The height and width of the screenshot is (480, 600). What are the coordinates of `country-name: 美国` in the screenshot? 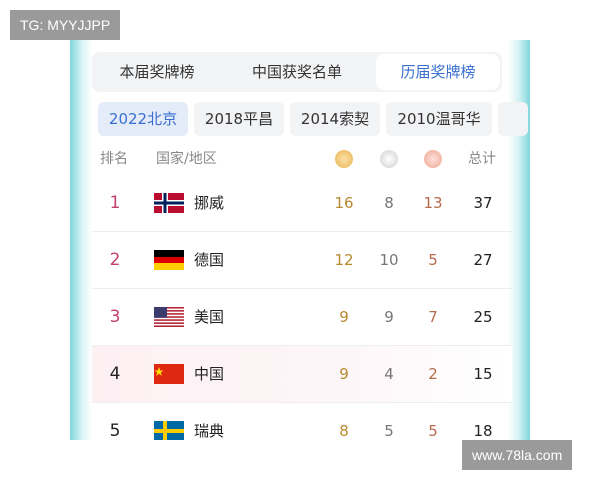 It's located at (209, 317).